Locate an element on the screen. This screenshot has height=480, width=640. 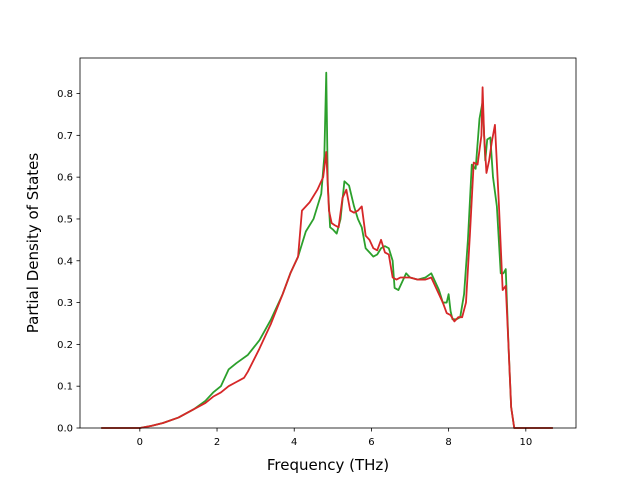
x-tick-label: 4 is located at coordinates (294, 442).